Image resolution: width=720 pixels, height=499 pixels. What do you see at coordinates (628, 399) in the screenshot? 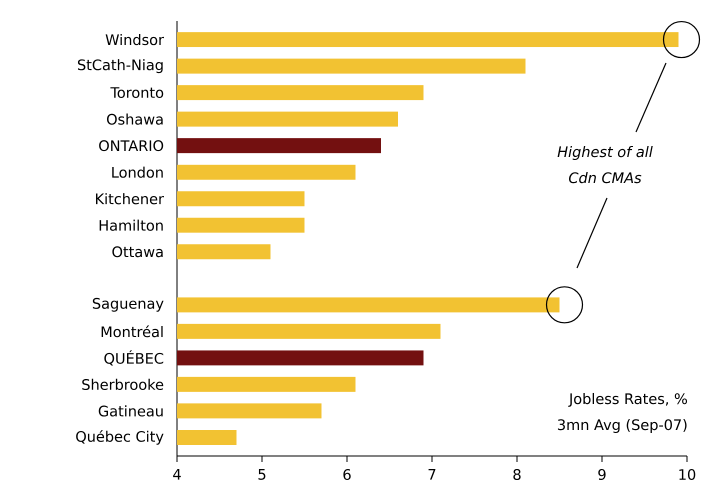
I see `annotation: Jobless Rates, %` at bounding box center [628, 399].